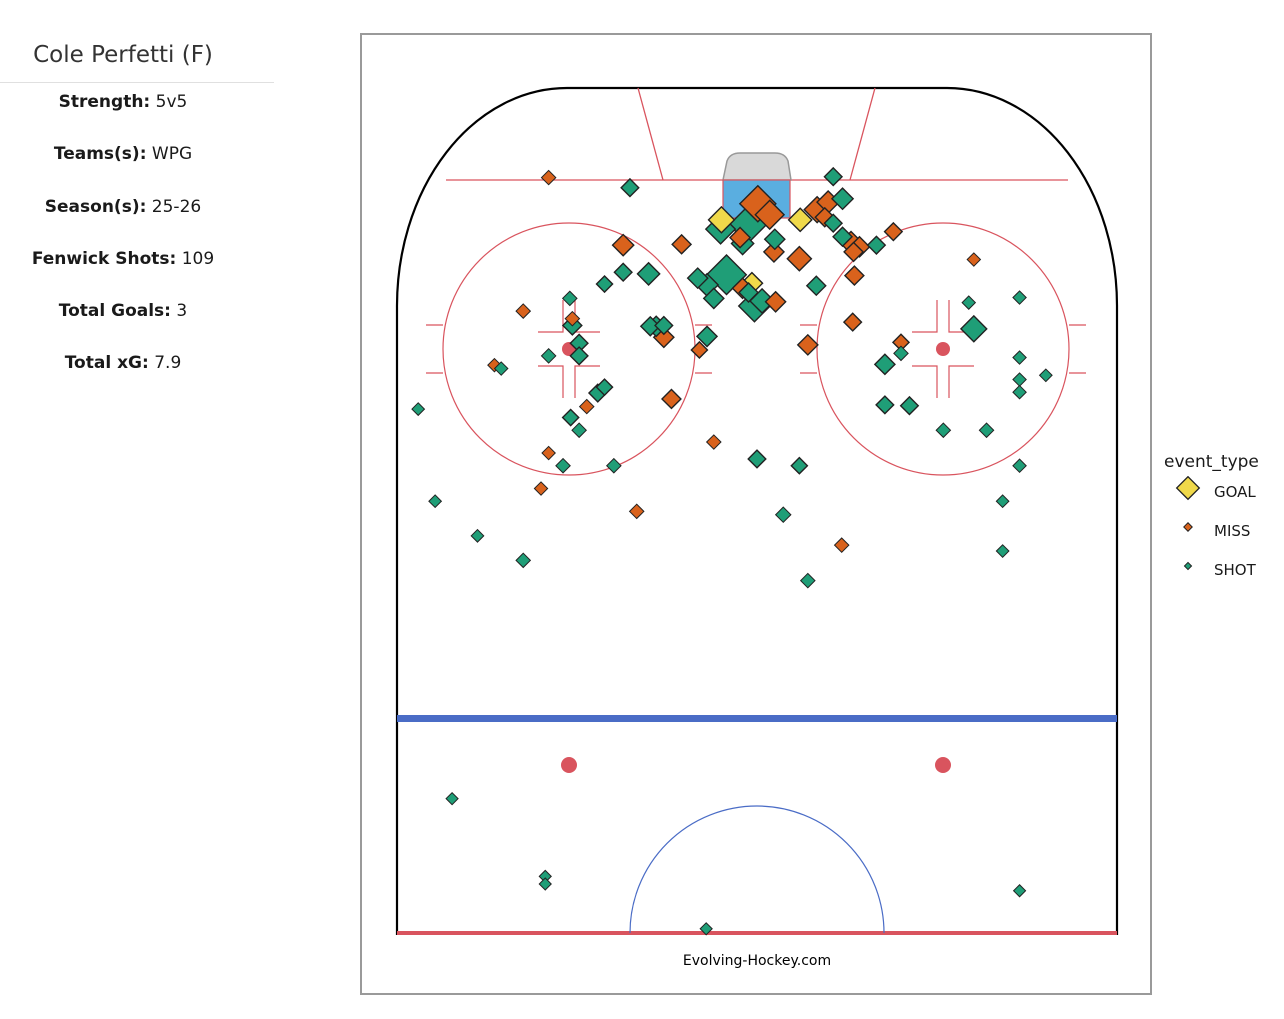 The height and width of the screenshot is (1019, 1284). I want to click on trapezoid-right, so click(862, 134).